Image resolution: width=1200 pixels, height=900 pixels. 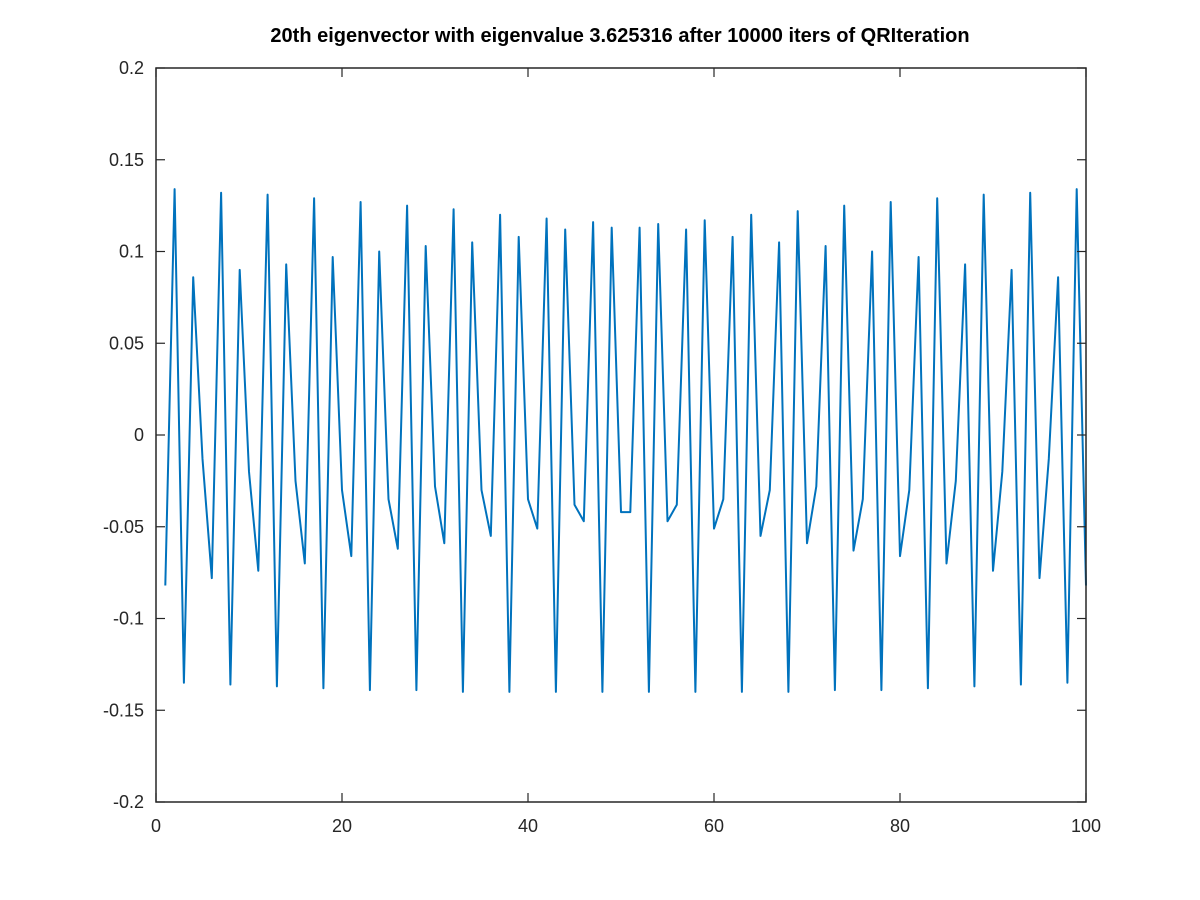 I want to click on x-tick-label: 40, so click(x=528, y=826).